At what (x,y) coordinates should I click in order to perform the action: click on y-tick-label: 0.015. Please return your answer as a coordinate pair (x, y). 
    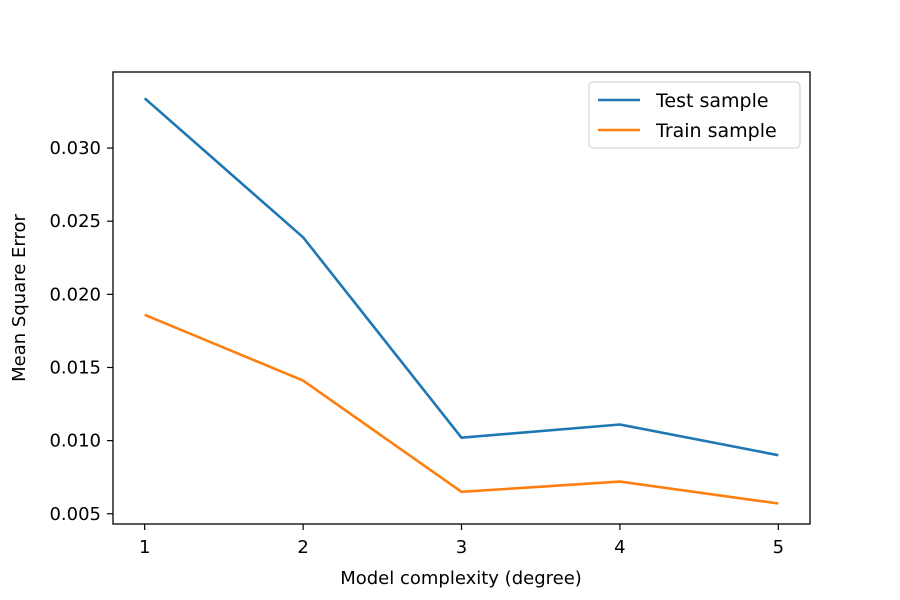
    Looking at the image, I should click on (75, 367).